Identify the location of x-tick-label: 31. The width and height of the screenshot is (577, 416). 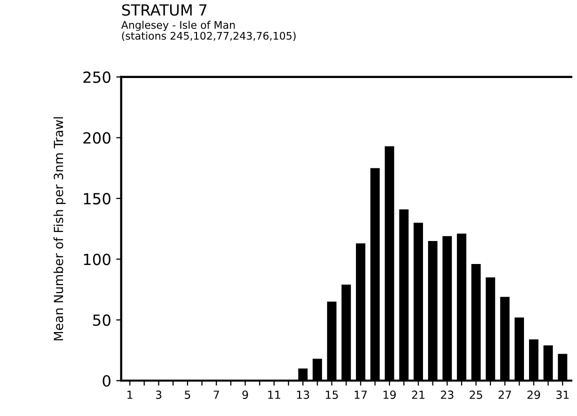
(562, 394).